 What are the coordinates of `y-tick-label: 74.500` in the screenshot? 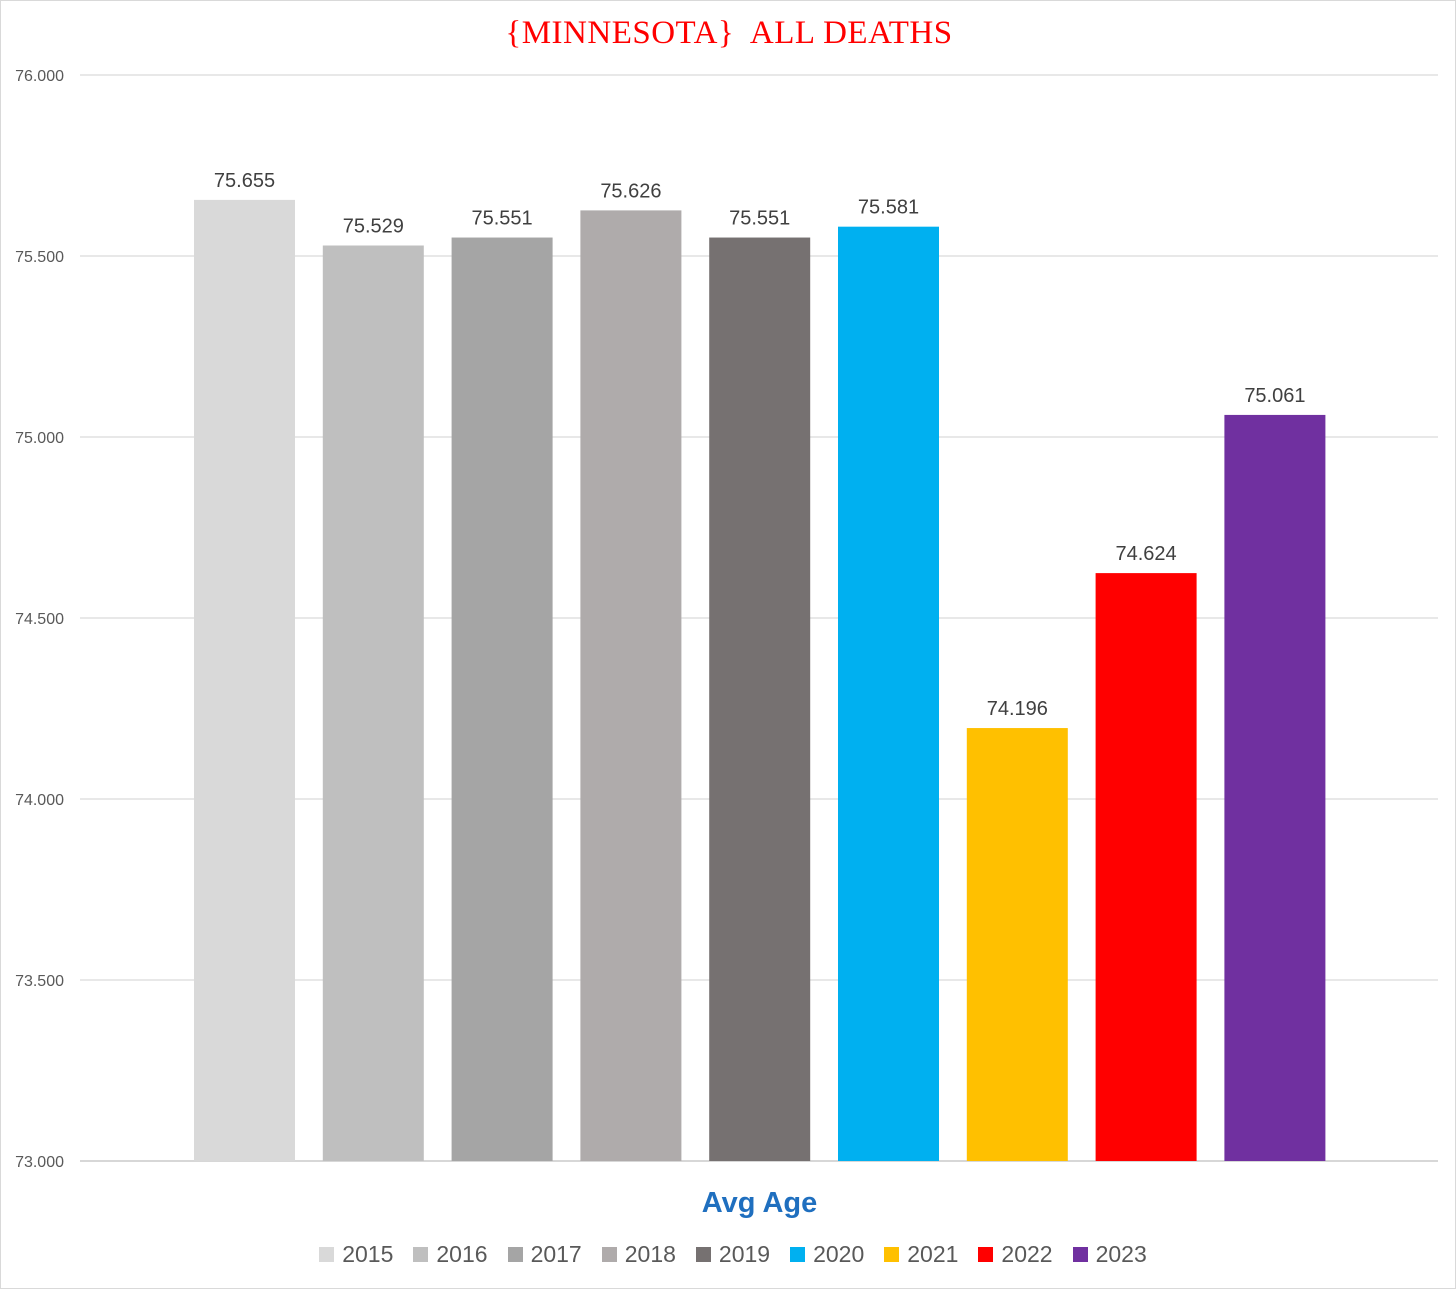 It's located at (39, 619).